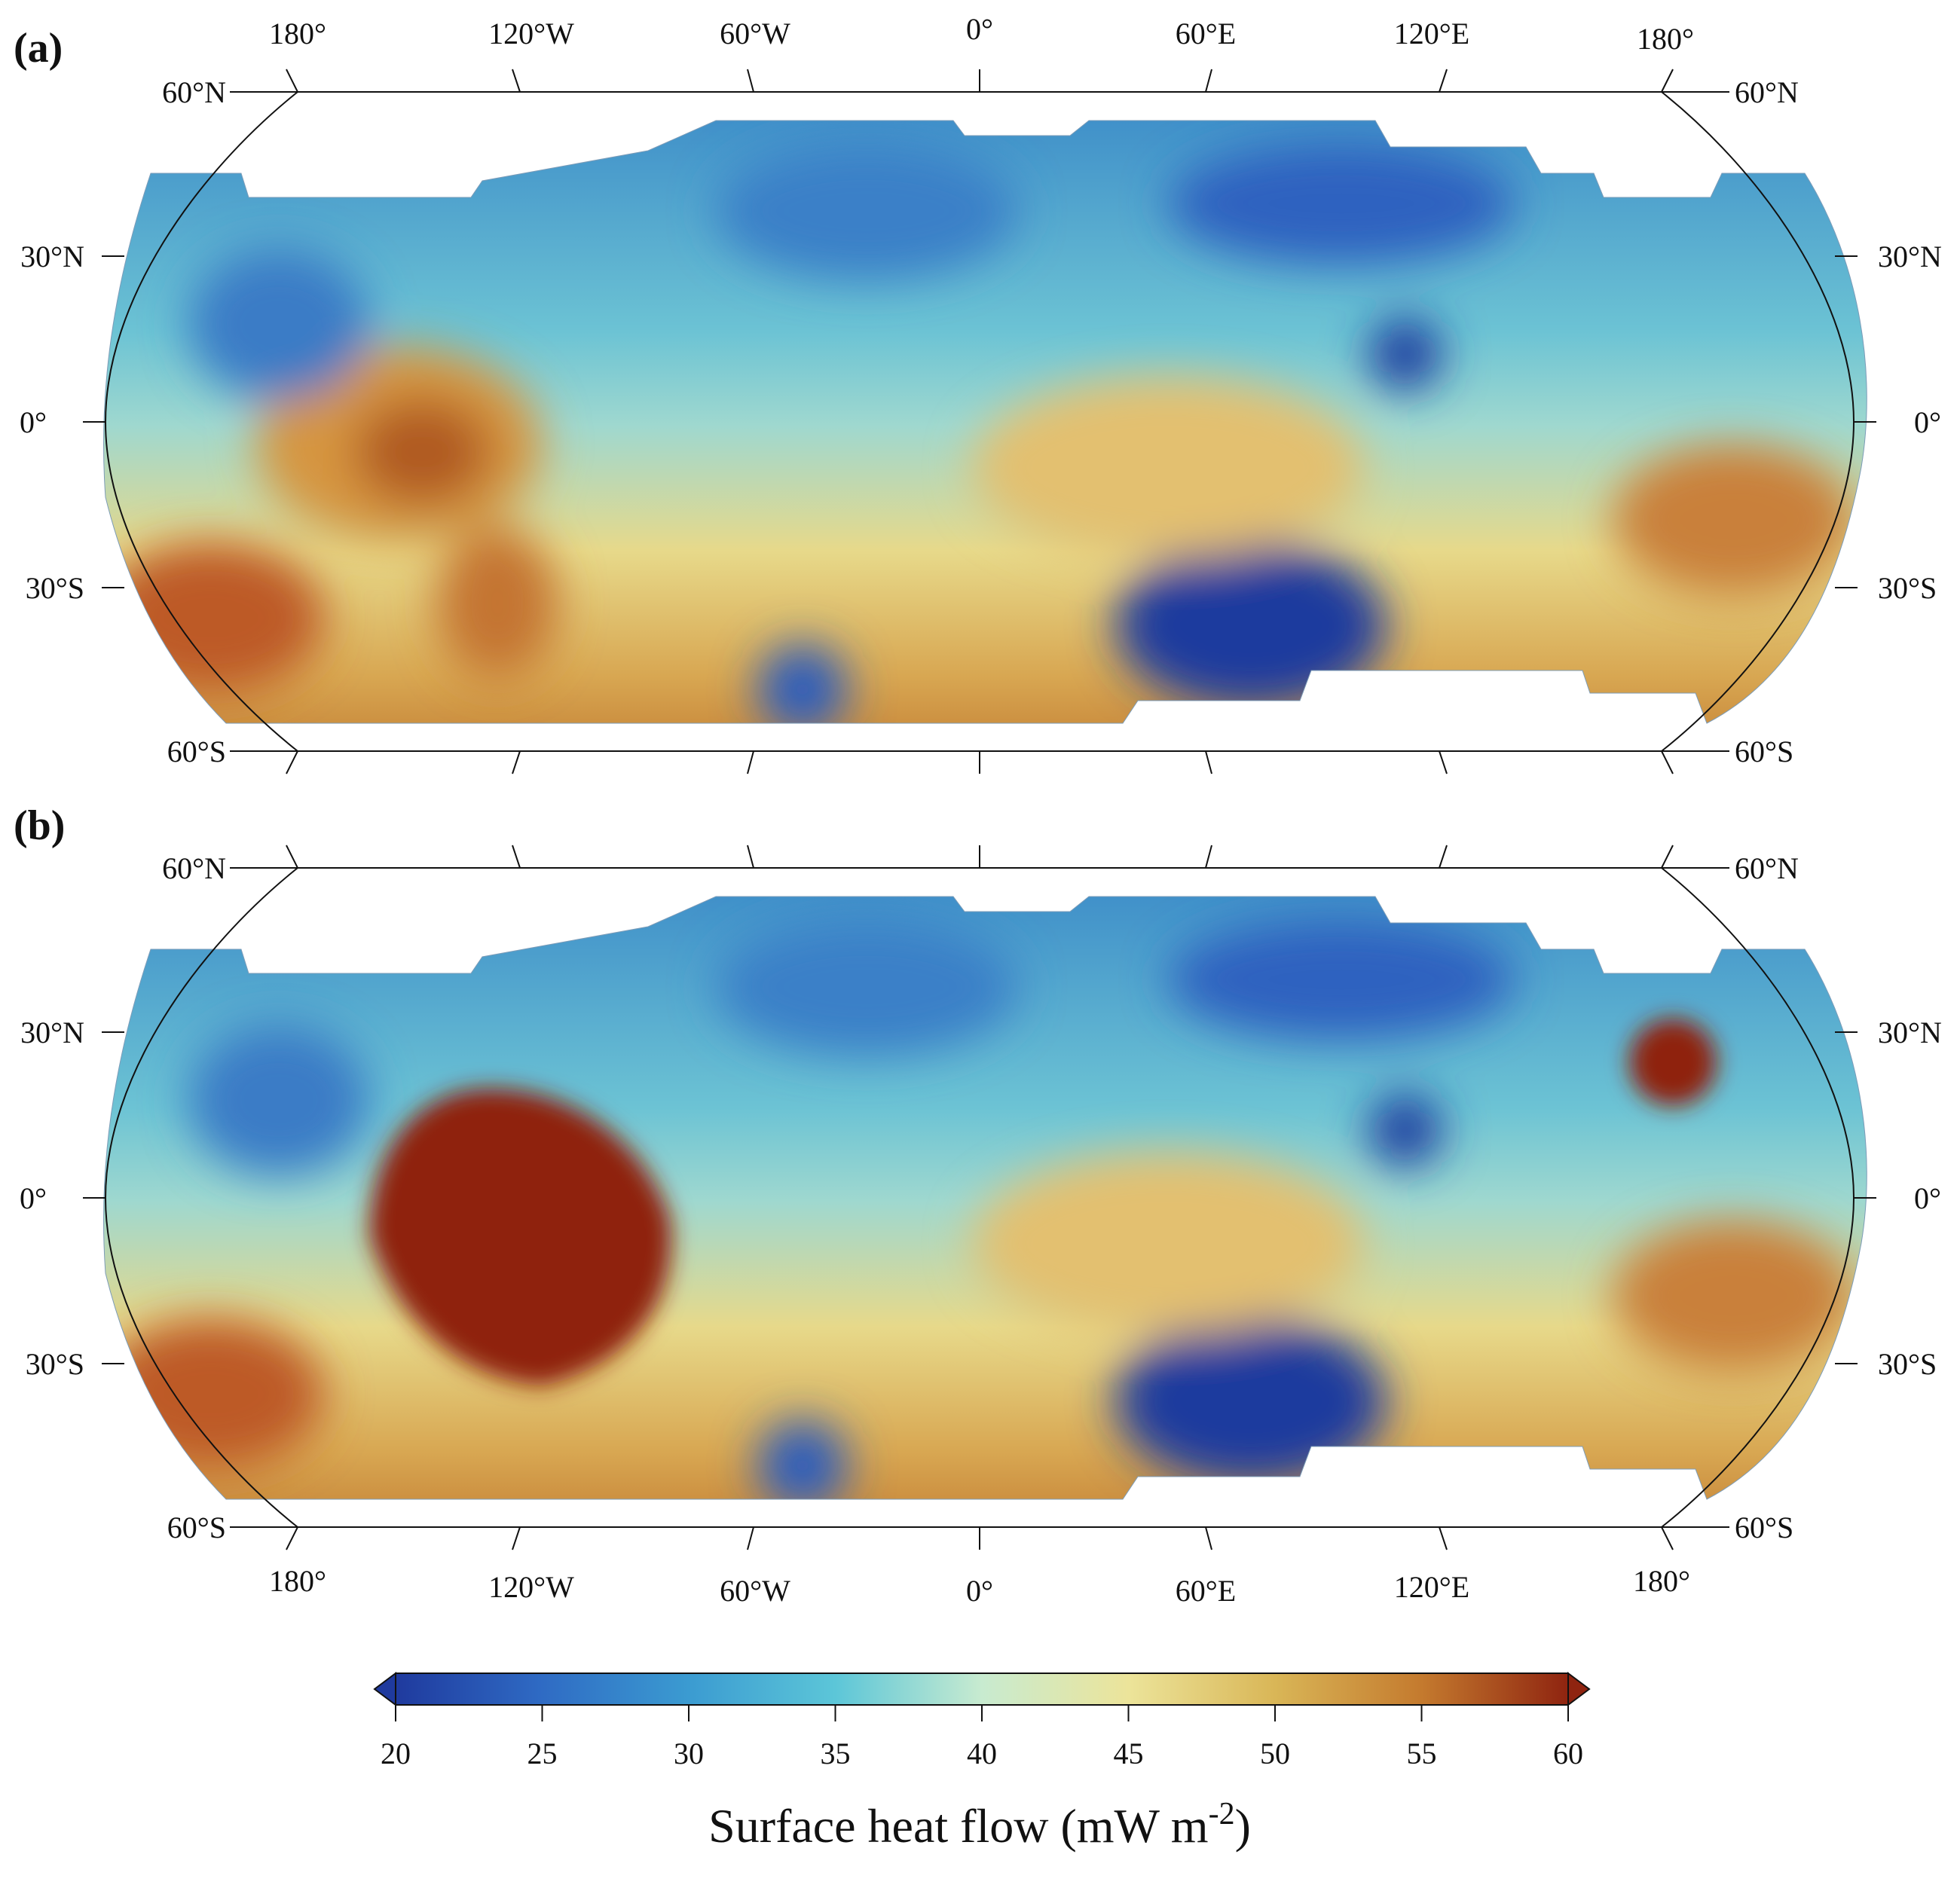 The width and height of the screenshot is (1960, 1894). Describe the element at coordinates (755, 33) in the screenshot. I see `lon-label-60w-a: 60°W` at that location.